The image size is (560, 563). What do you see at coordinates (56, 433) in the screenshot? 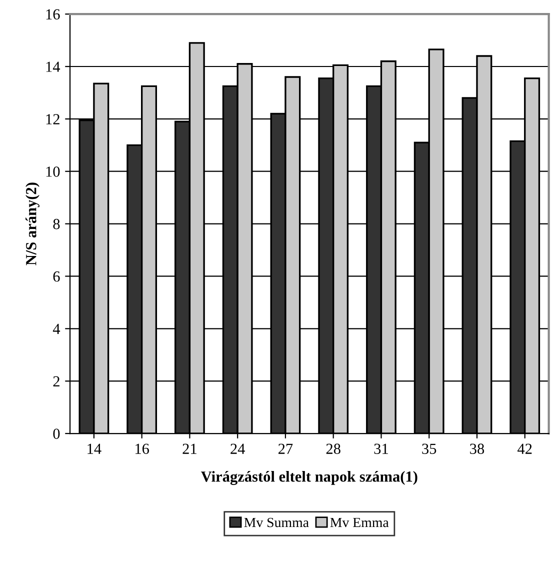
I see `y-tick-label: 0` at bounding box center [56, 433].